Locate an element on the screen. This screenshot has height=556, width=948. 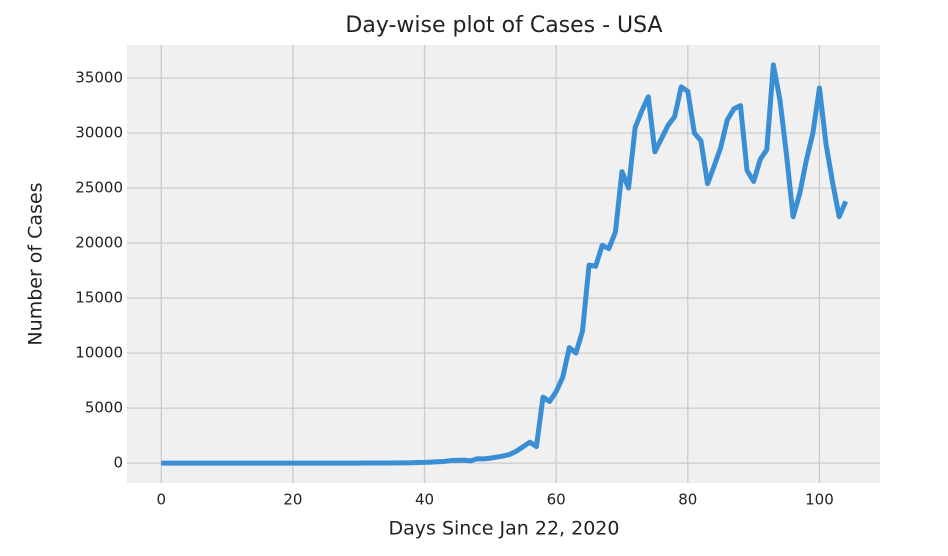
y-tick-label: 5000 is located at coordinates (104, 408).